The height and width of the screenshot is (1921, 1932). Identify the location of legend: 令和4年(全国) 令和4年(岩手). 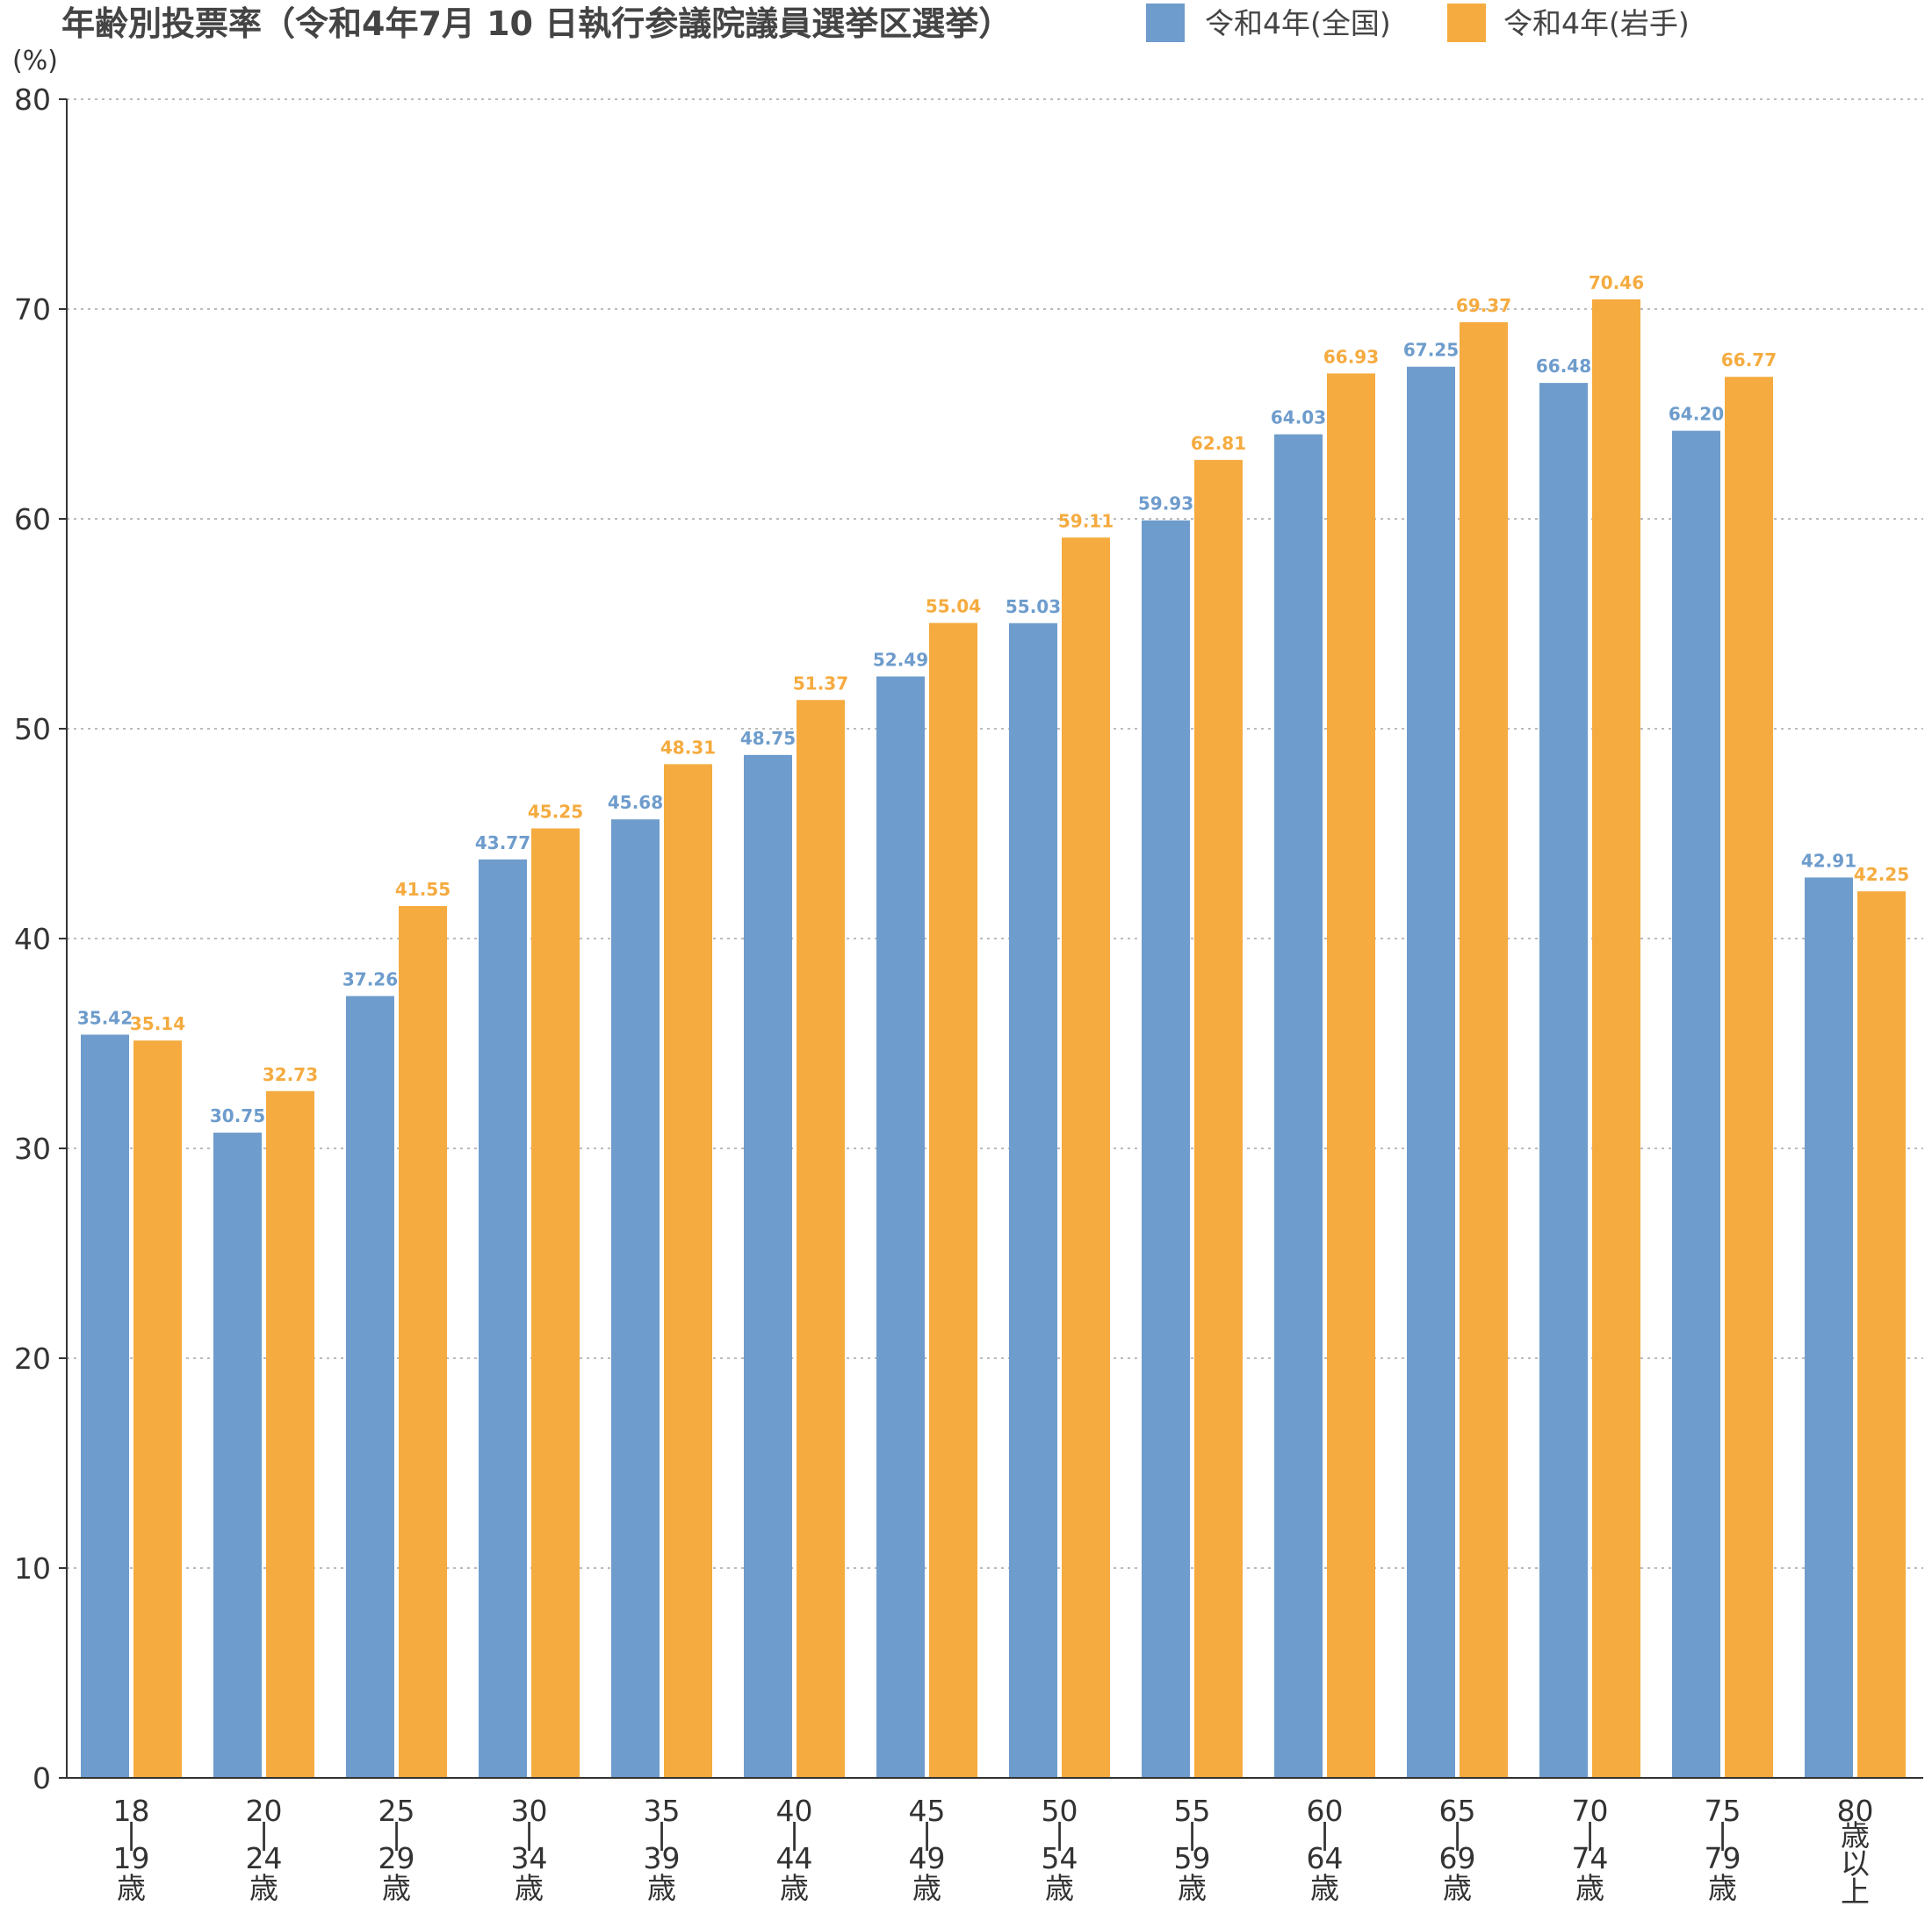
(1418, 23).